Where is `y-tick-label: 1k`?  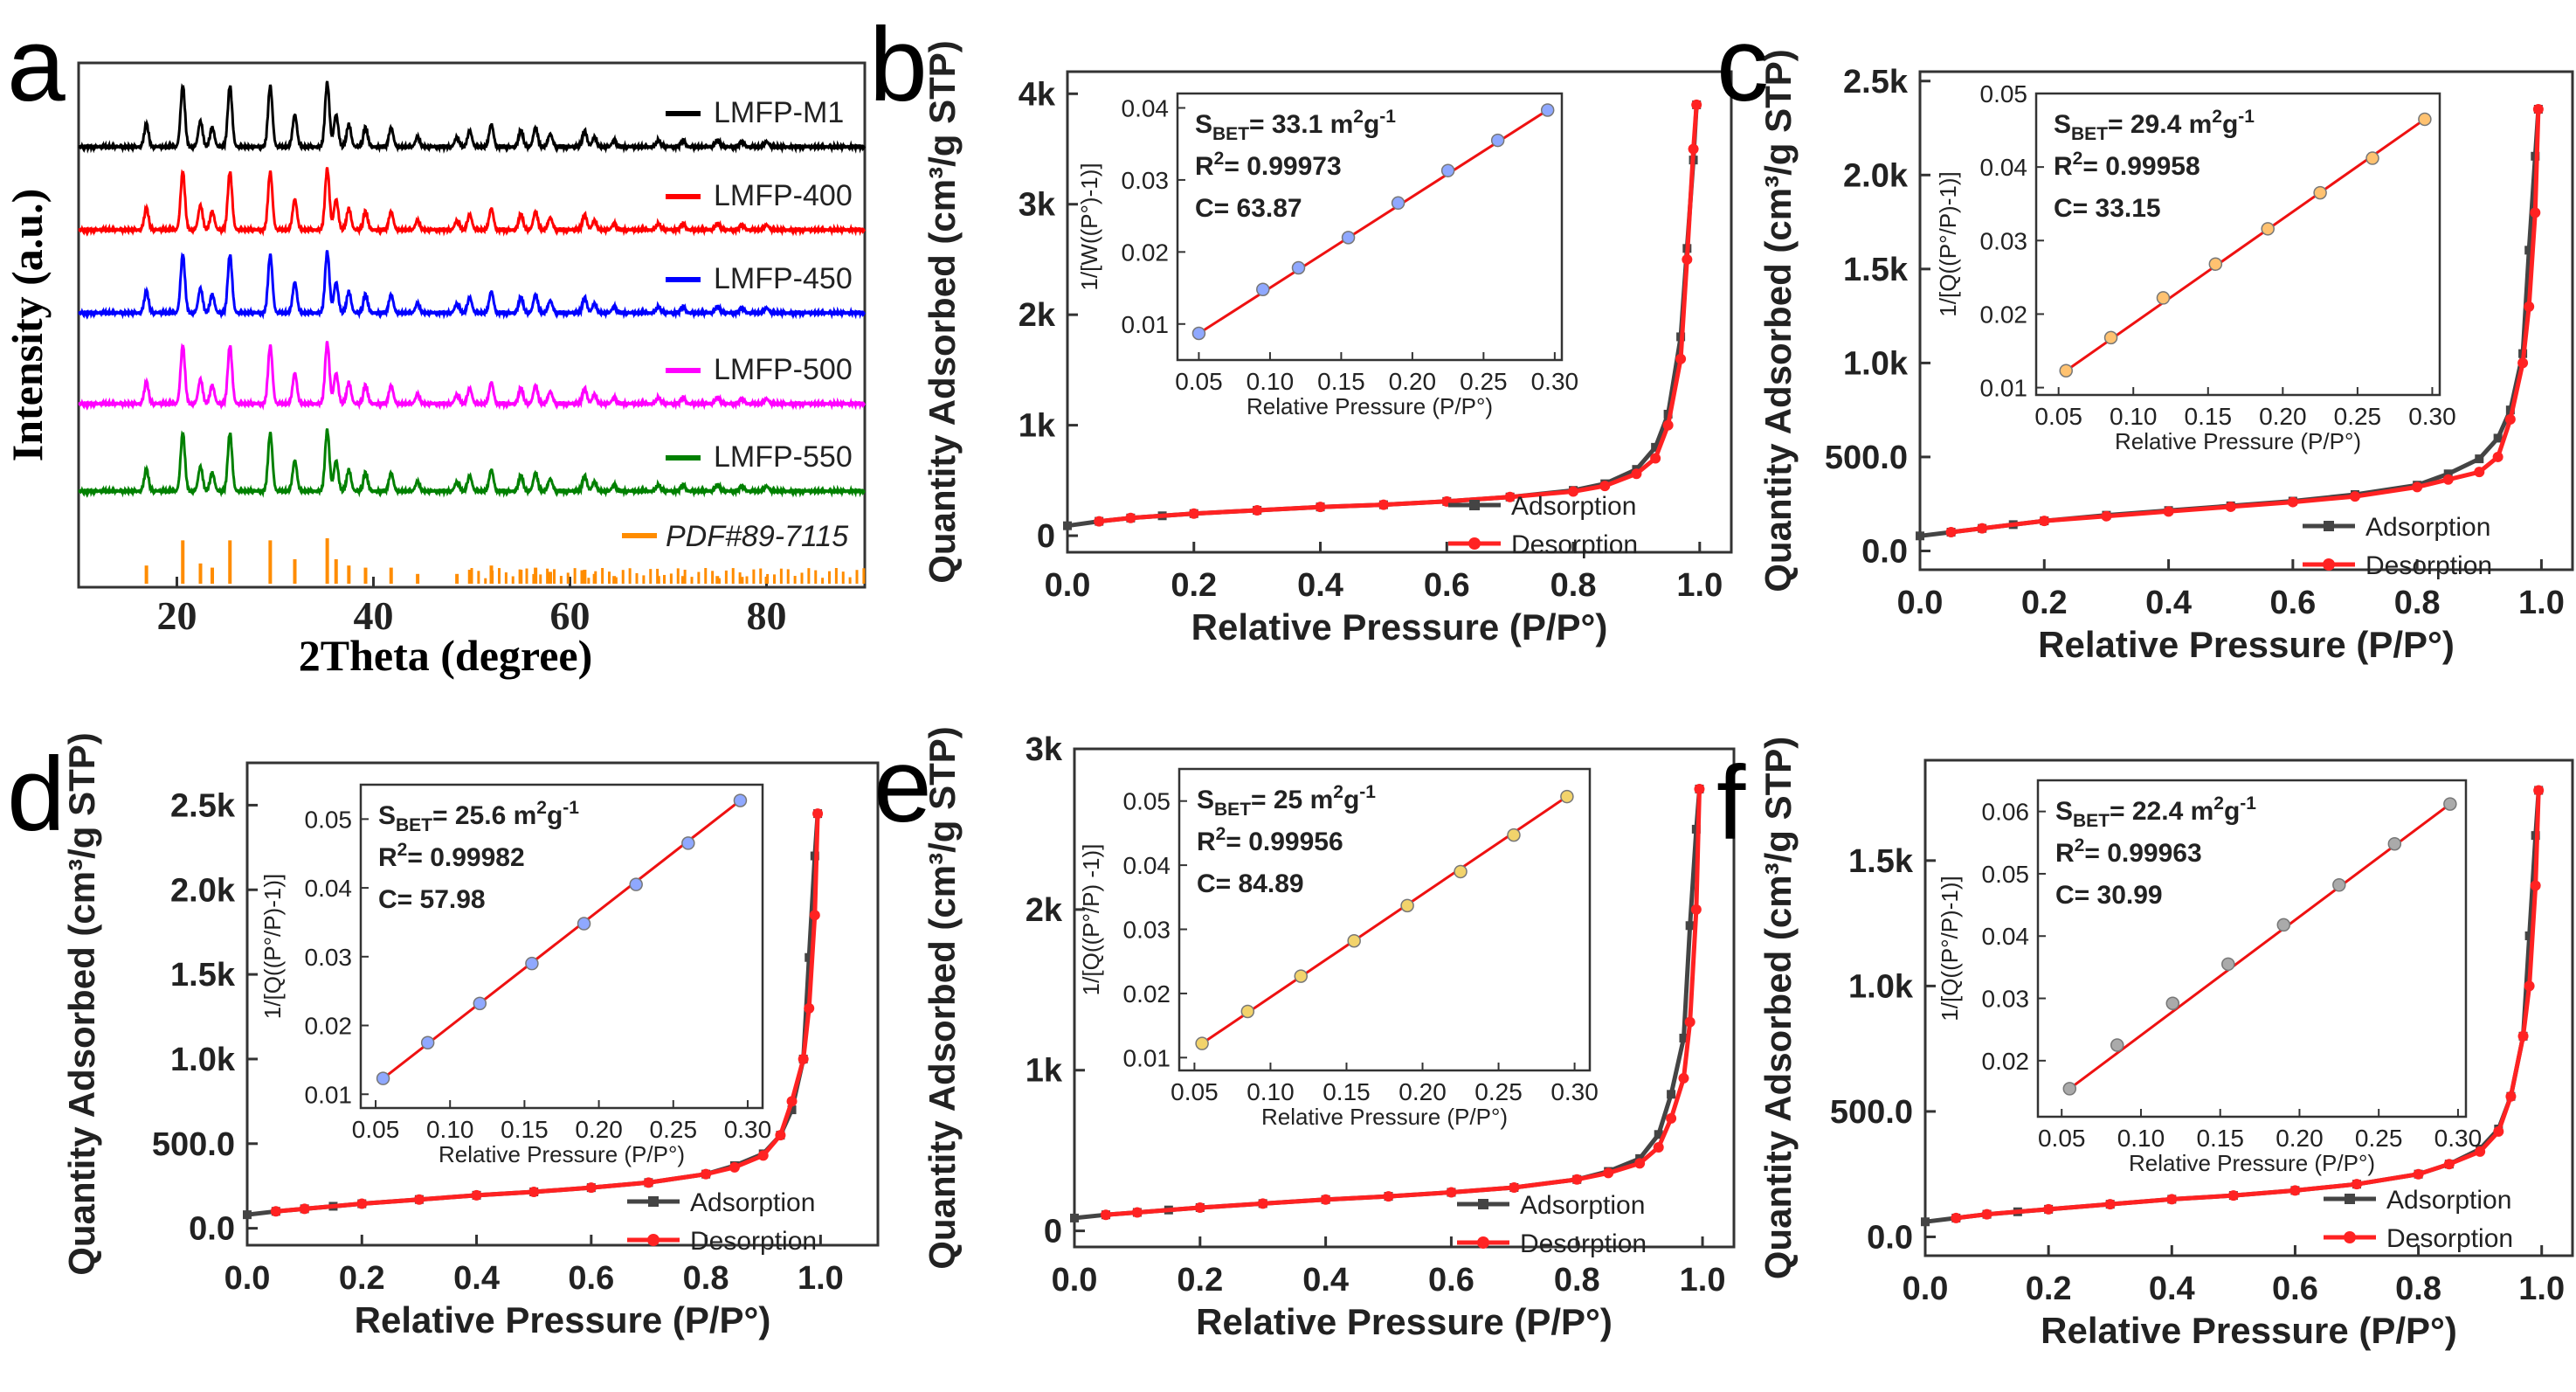
y-tick-label: 1k is located at coordinates (1044, 1071).